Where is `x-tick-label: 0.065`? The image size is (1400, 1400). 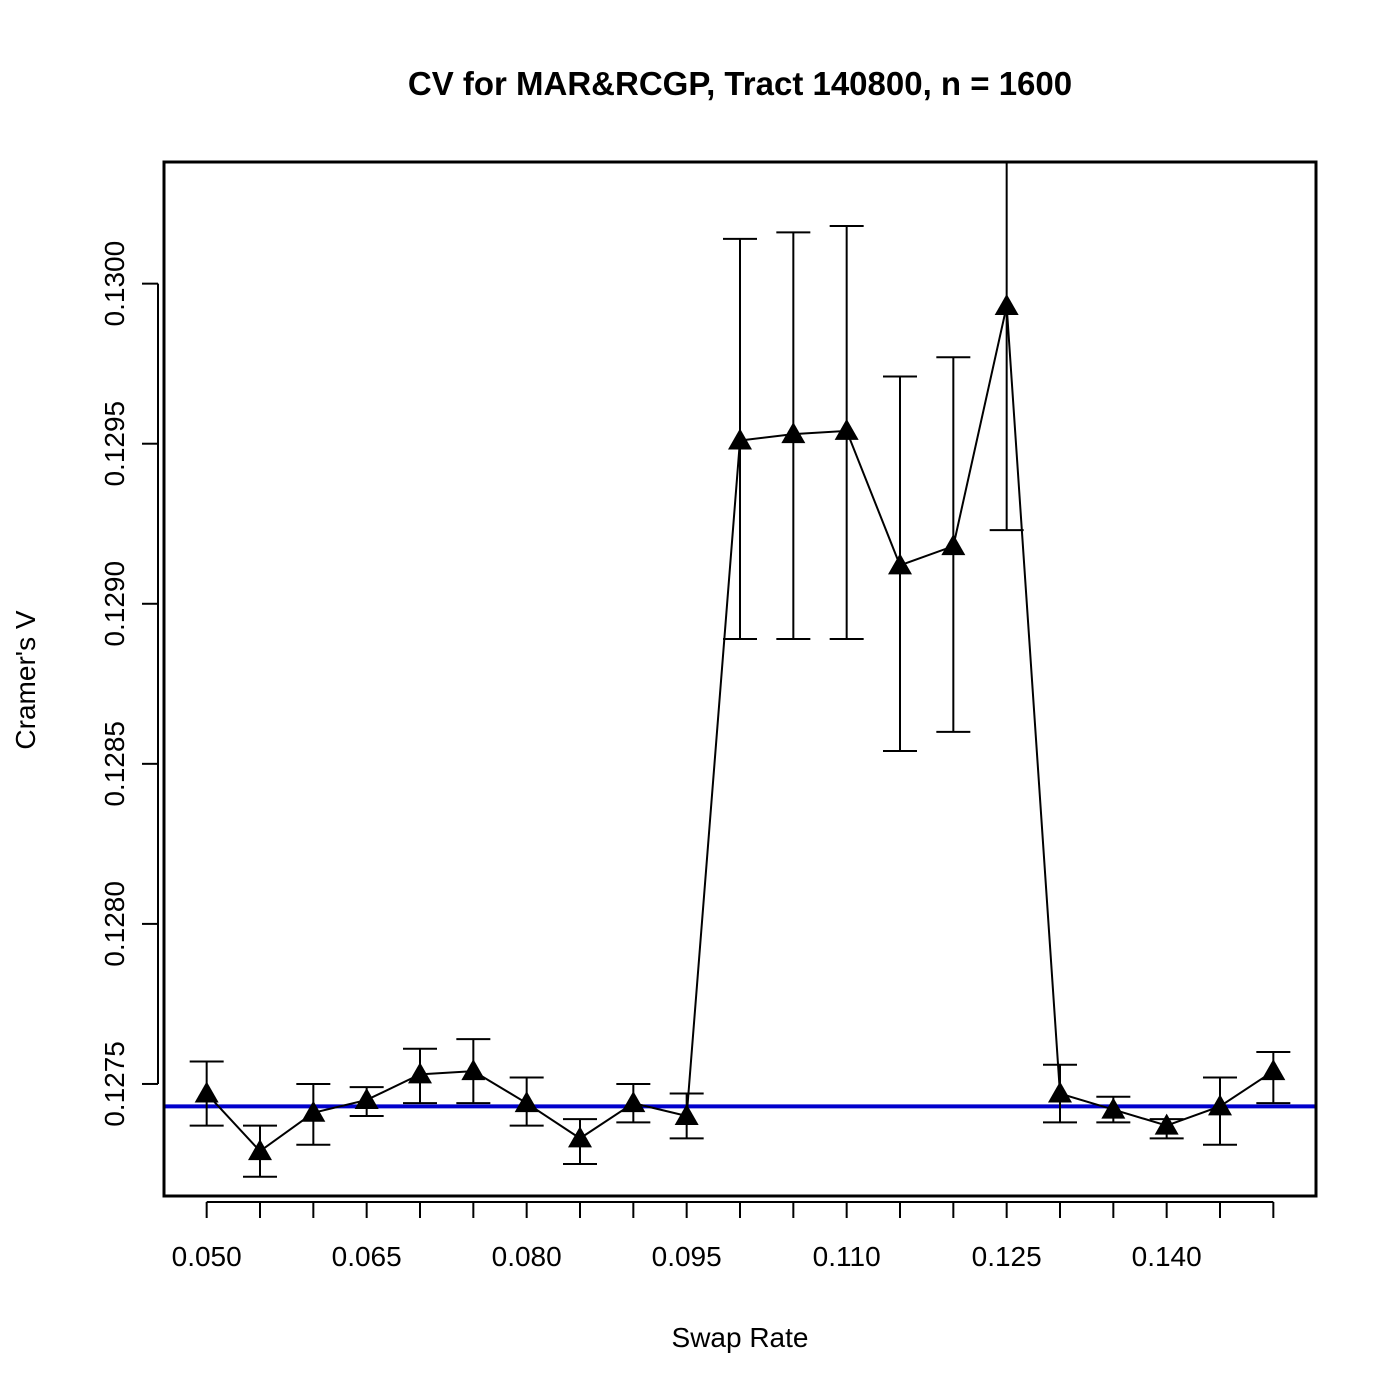 x-tick-label: 0.065 is located at coordinates (367, 1256).